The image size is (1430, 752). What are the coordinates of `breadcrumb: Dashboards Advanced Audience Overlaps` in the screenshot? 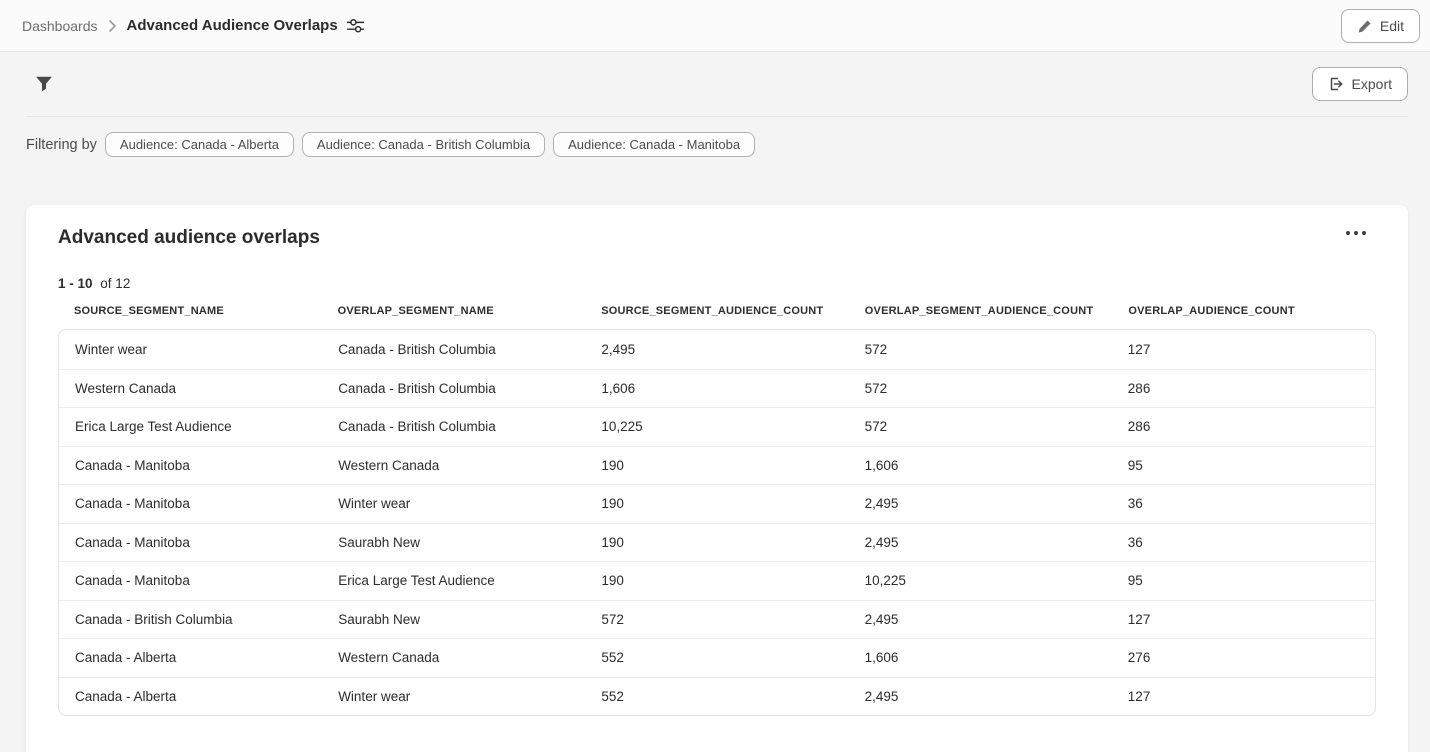 It's located at (193, 25).